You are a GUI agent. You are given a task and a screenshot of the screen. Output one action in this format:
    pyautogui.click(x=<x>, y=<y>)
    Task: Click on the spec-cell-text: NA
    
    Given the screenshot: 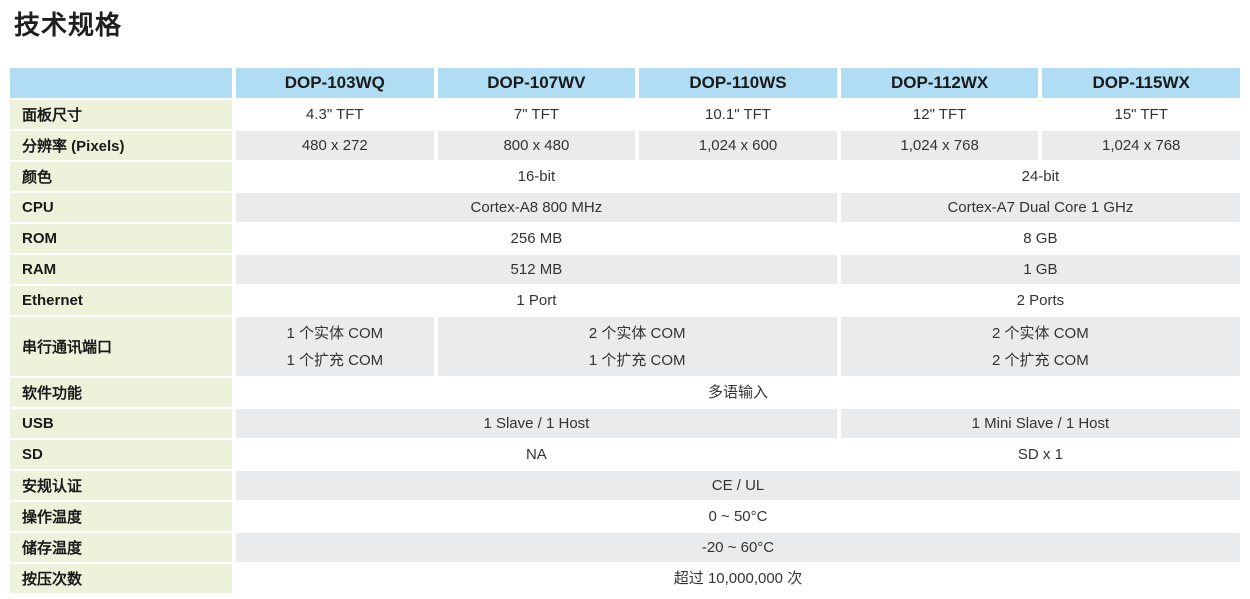 What is the action you would take?
    pyautogui.click(x=536, y=454)
    